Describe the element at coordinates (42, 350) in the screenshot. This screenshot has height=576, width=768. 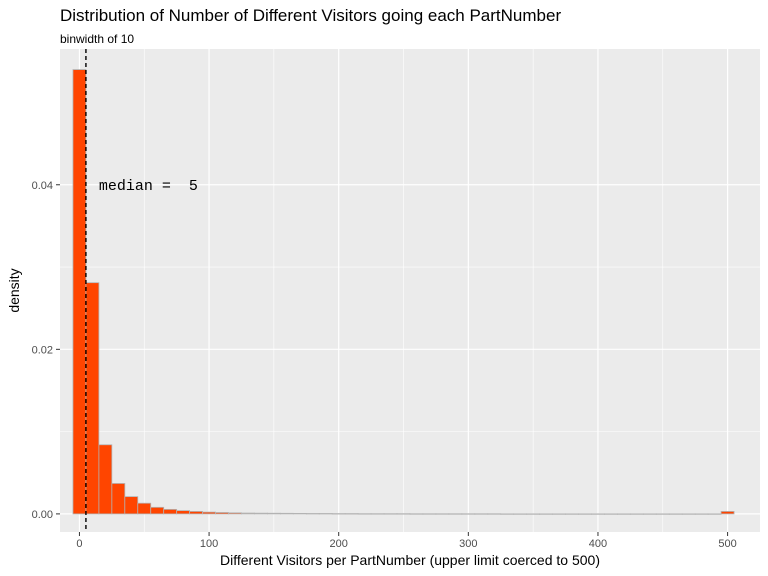
I see `y-tick-label: 0.02` at that location.